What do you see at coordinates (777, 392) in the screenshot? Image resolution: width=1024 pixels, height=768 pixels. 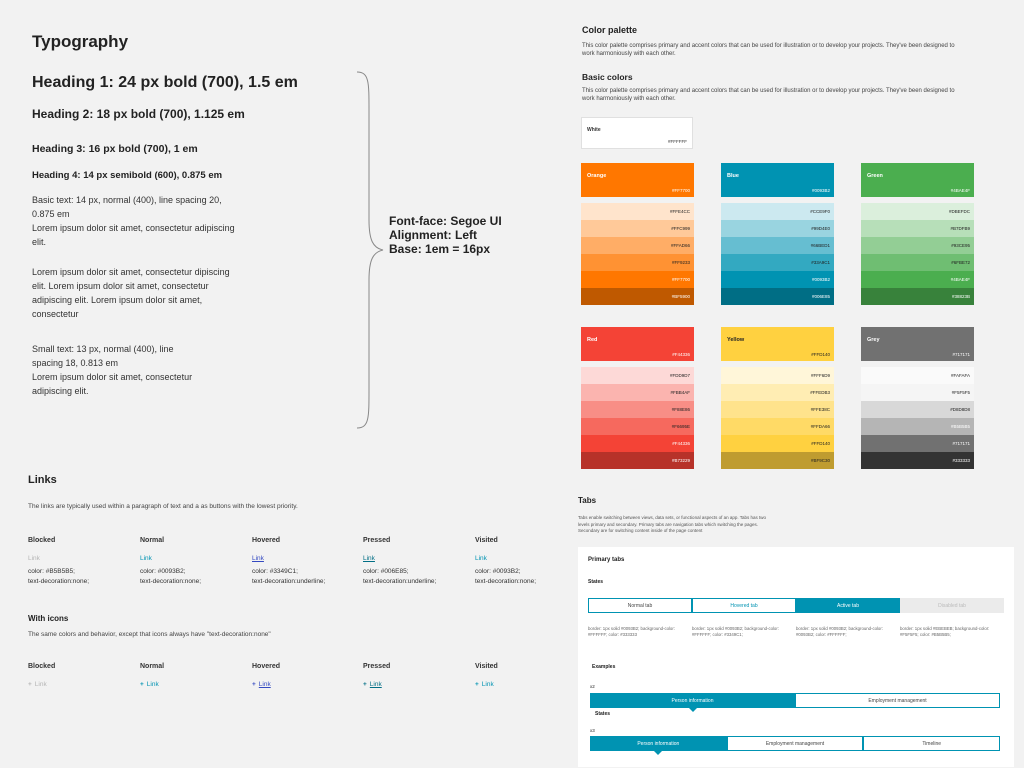 I see `swatch-shade: #FFEDB3` at bounding box center [777, 392].